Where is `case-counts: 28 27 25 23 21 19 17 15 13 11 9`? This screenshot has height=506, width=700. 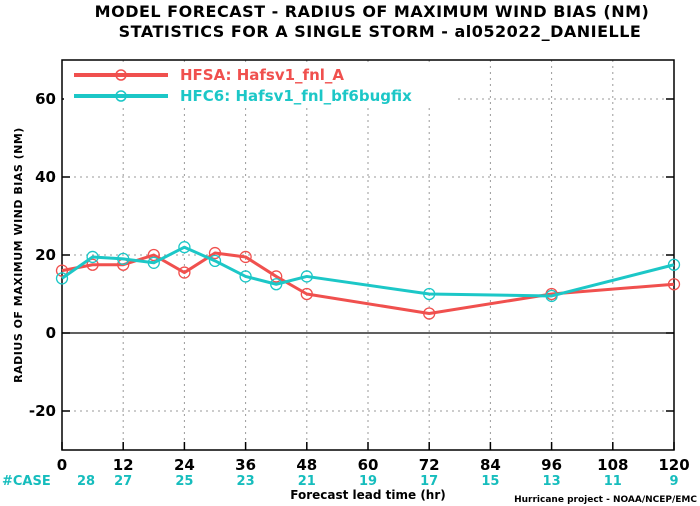 case-counts: 28 27 25 23 21 19 17 15 13 11 9 is located at coordinates (378, 481).